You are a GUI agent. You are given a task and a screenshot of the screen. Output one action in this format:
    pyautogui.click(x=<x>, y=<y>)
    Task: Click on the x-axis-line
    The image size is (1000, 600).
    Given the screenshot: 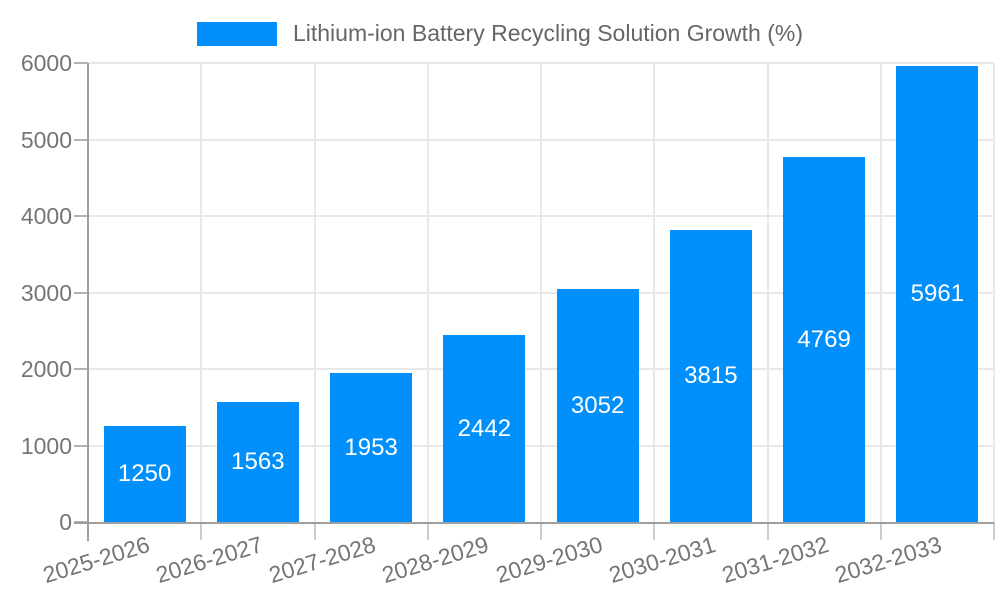 What is the action you would take?
    pyautogui.click(x=534, y=523)
    